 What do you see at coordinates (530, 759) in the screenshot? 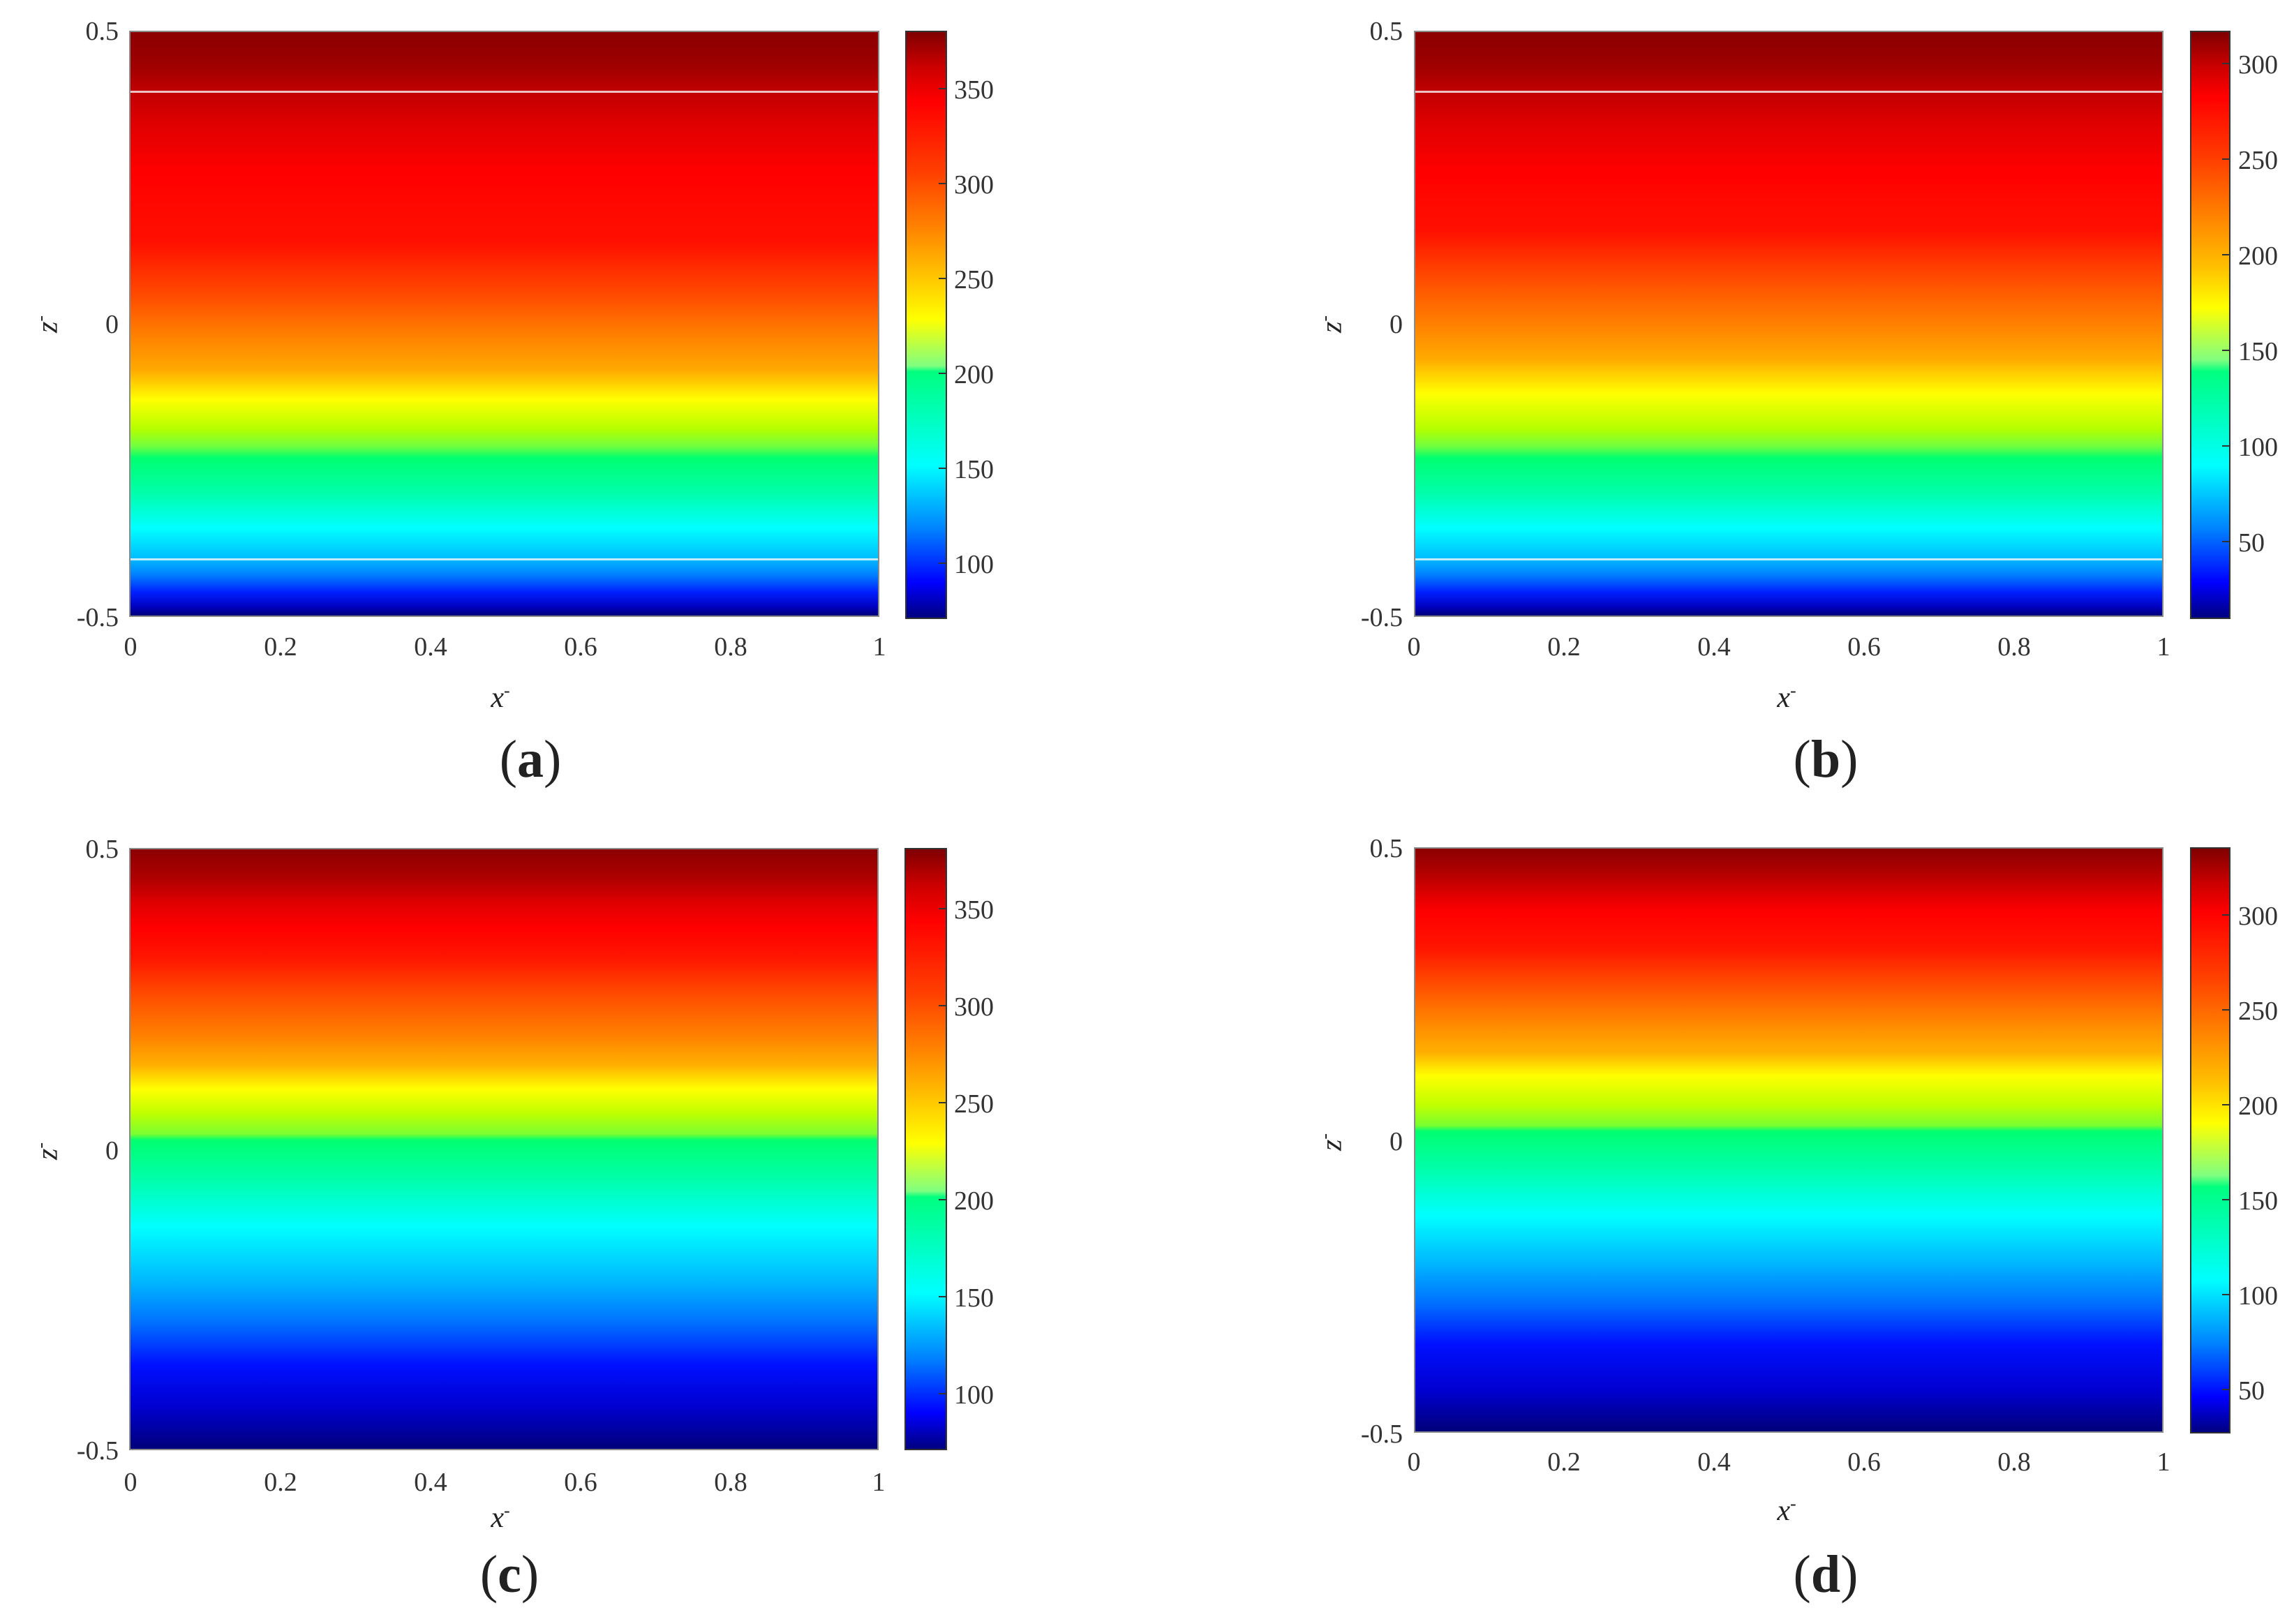
I see `panel-caption-a: (a)` at bounding box center [530, 759].